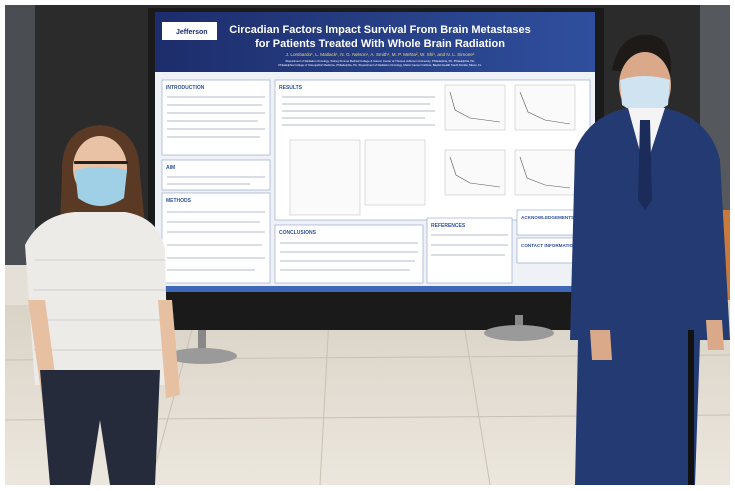 The width and height of the screenshot is (735, 491). What do you see at coordinates (375, 289) in the screenshot?
I see `poster-footer` at bounding box center [375, 289].